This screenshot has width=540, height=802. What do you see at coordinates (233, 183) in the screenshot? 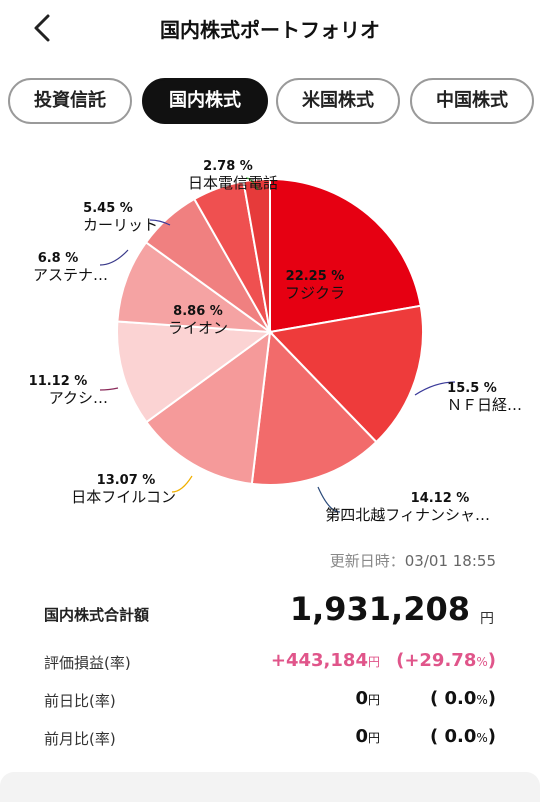
I see `slice-name-label: 日本電信電話` at bounding box center [233, 183].